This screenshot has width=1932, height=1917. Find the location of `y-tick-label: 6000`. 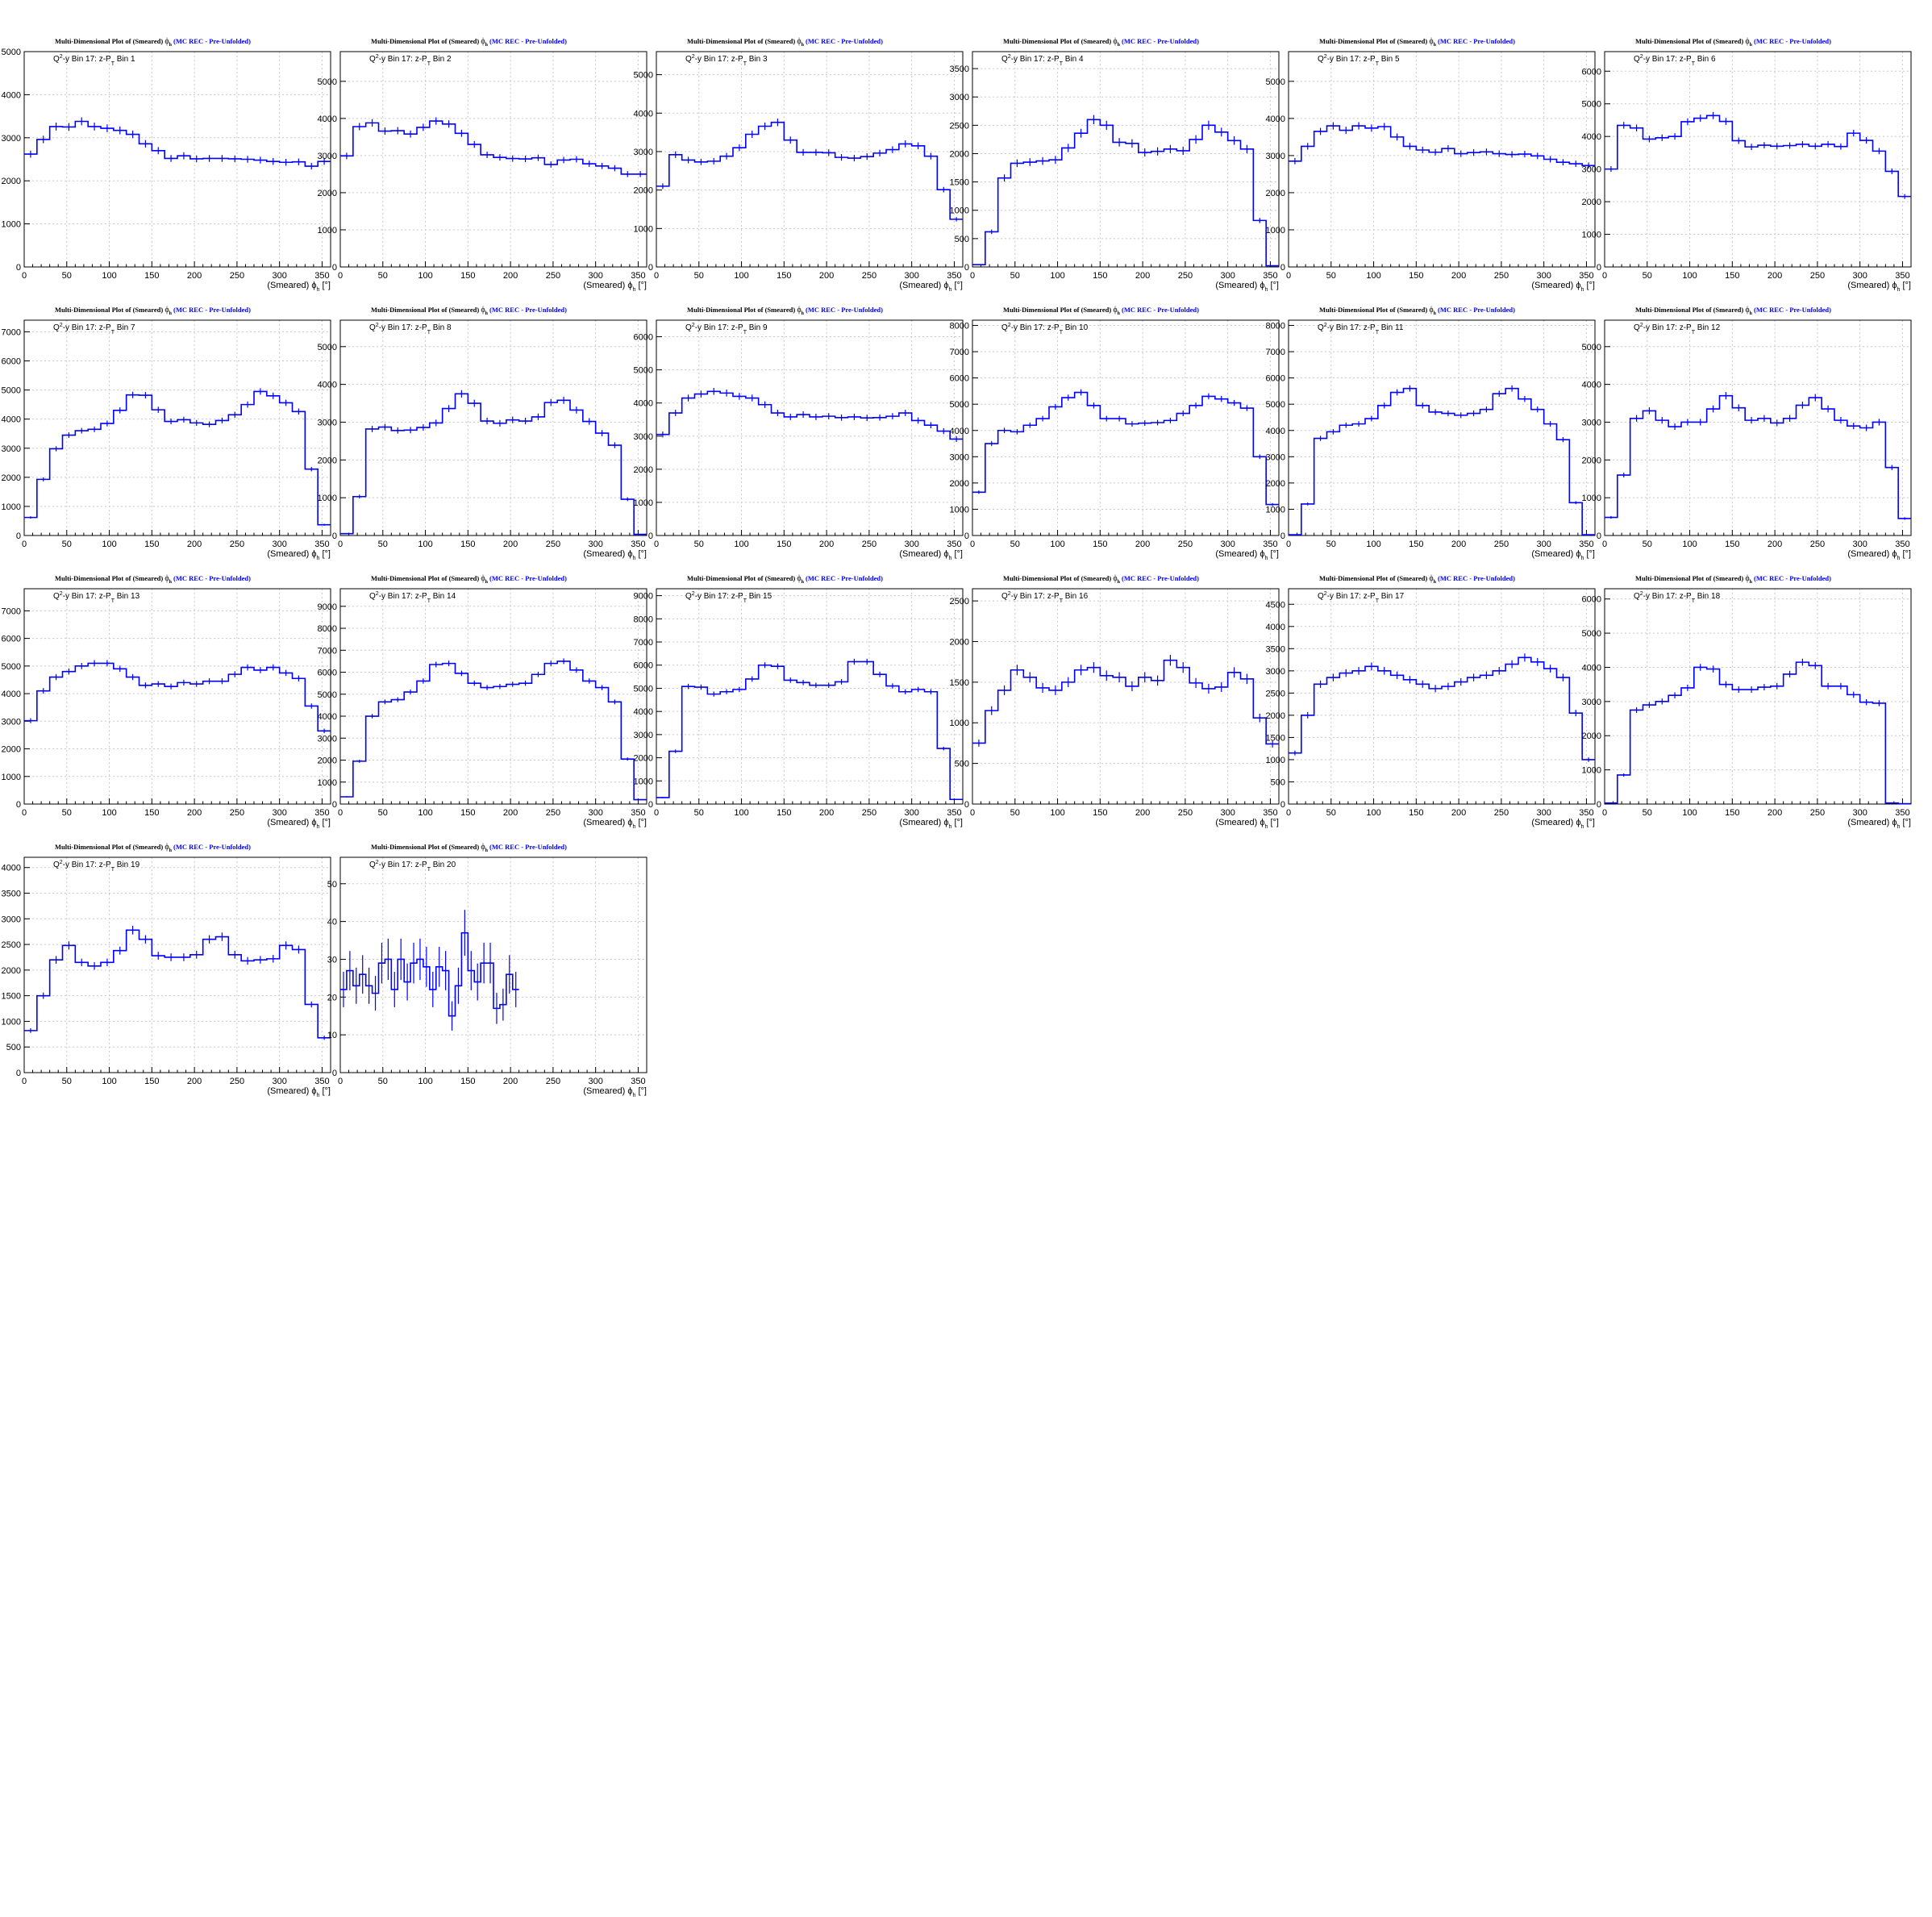

y-tick-label: 6000 is located at coordinates (1275, 379).